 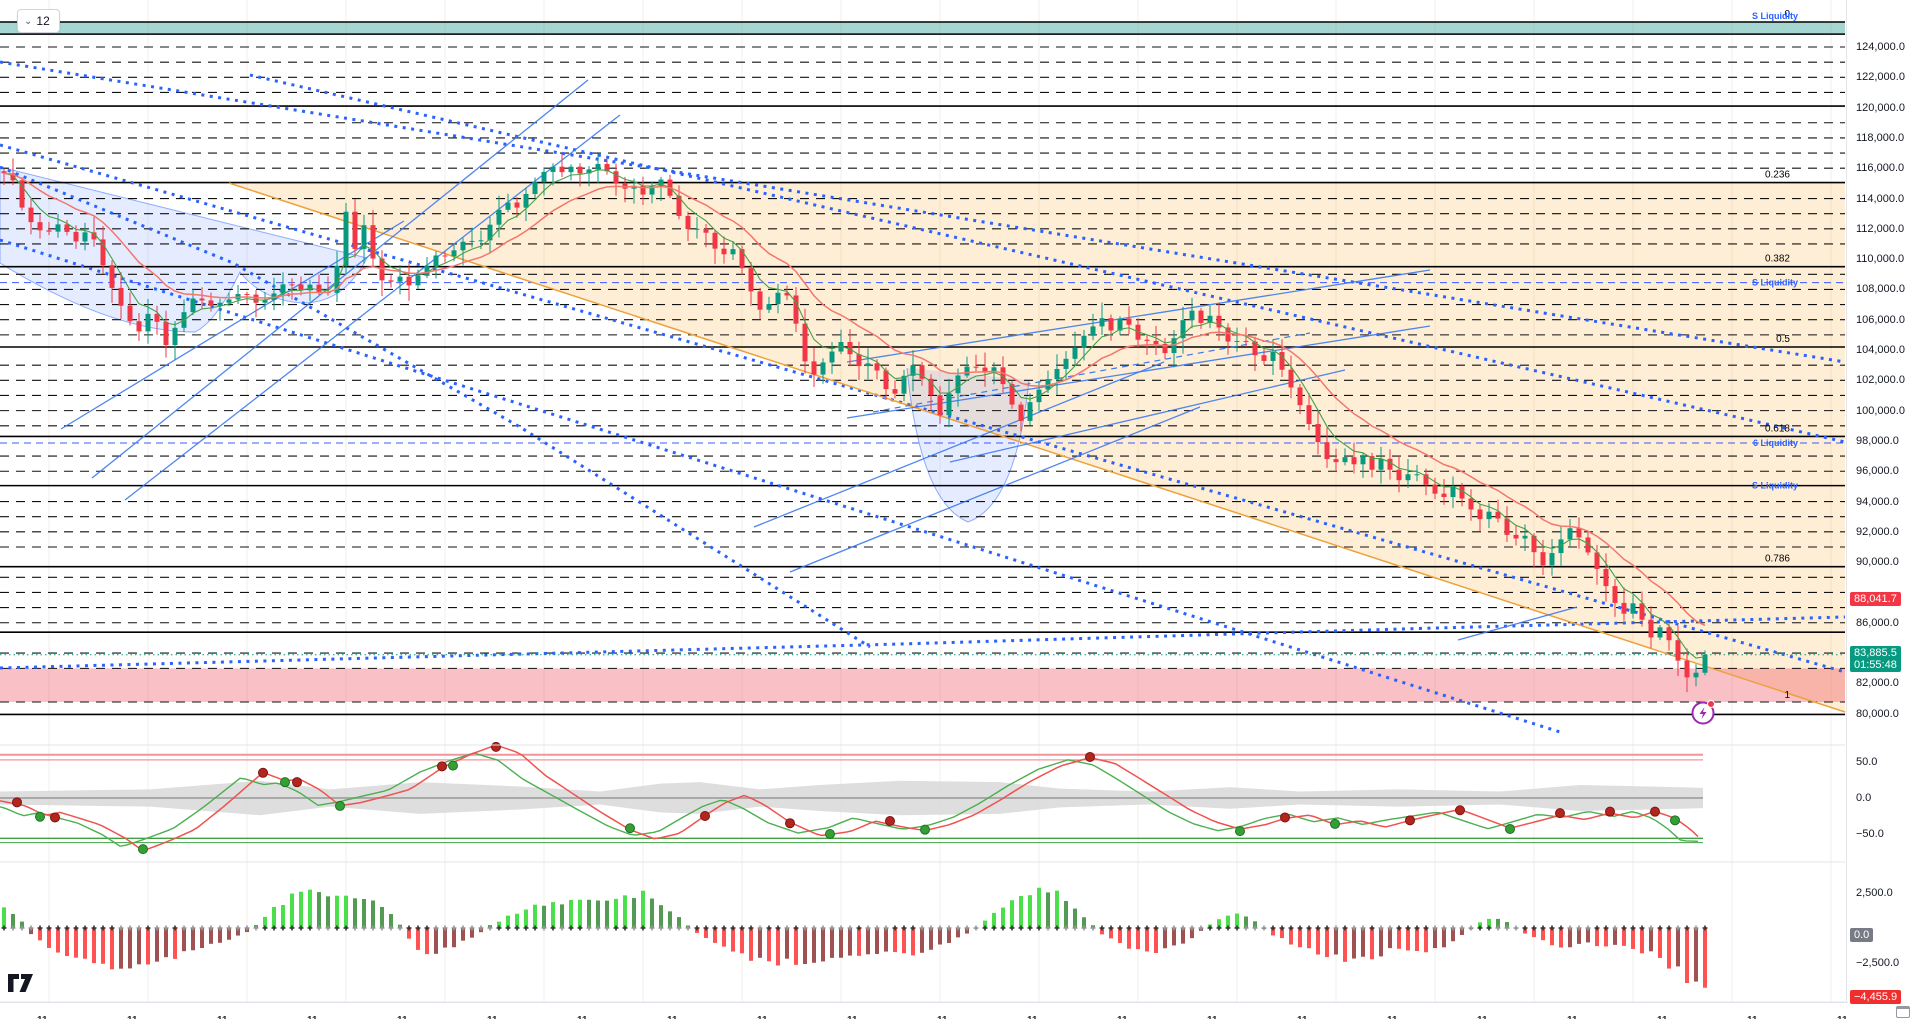 What do you see at coordinates (1510, 828) in the screenshot?
I see `oscillator-buy-dot` at bounding box center [1510, 828].